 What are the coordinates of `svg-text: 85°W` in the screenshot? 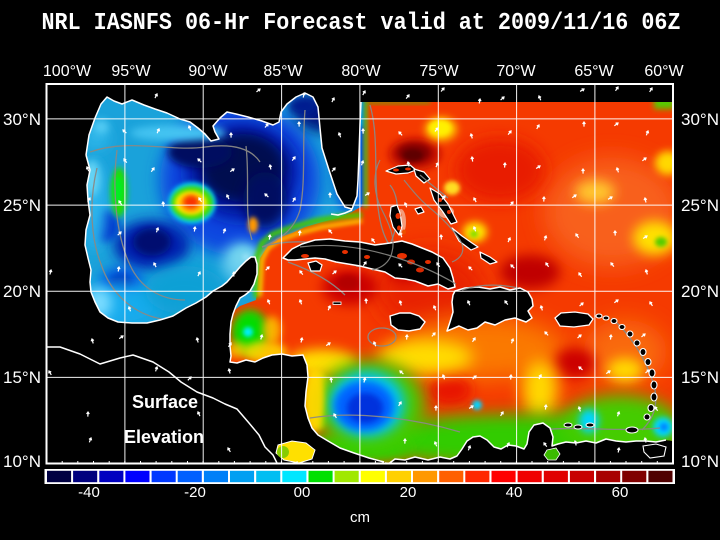 It's located at (283, 71).